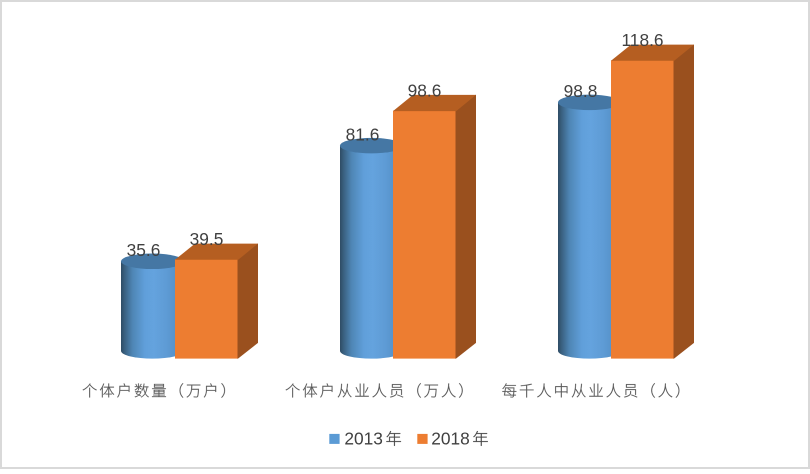 This screenshot has height=474, width=810. What do you see at coordinates (642, 40) in the screenshot?
I see `svg-text: 118.6` at bounding box center [642, 40].